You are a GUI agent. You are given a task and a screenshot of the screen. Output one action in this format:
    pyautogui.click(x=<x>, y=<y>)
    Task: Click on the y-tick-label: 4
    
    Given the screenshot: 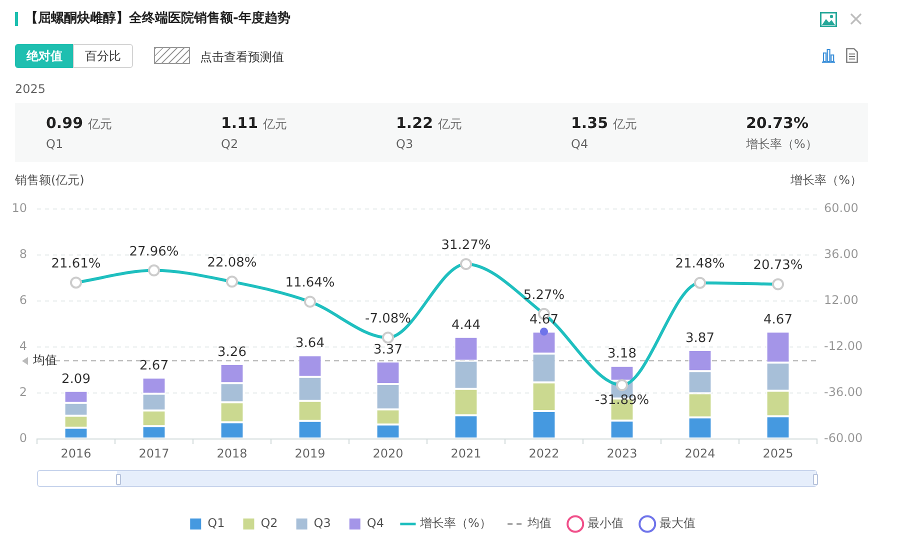 What is the action you would take?
    pyautogui.click(x=23, y=346)
    